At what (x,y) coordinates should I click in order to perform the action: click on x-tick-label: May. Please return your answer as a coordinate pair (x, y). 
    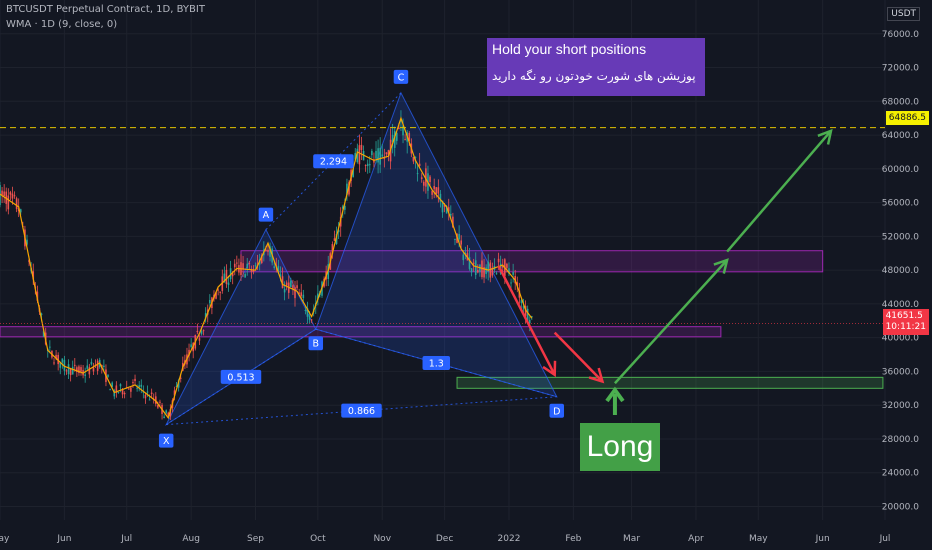
    Looking at the image, I should click on (758, 539).